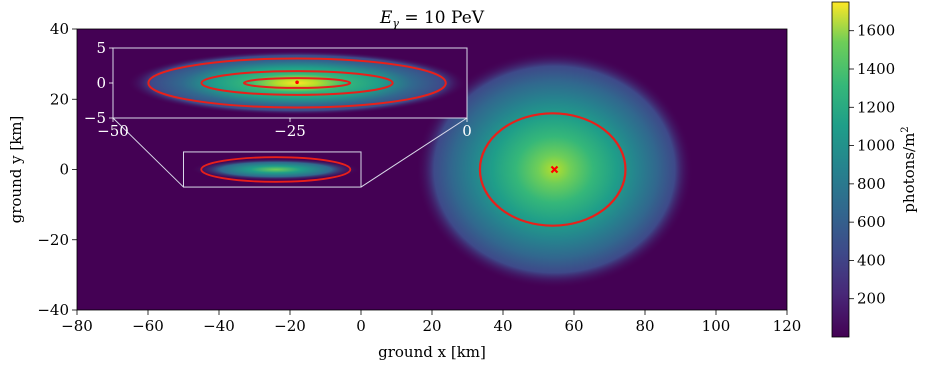  What do you see at coordinates (148, 326) in the screenshot?
I see `x-tick-label: −60` at bounding box center [148, 326].